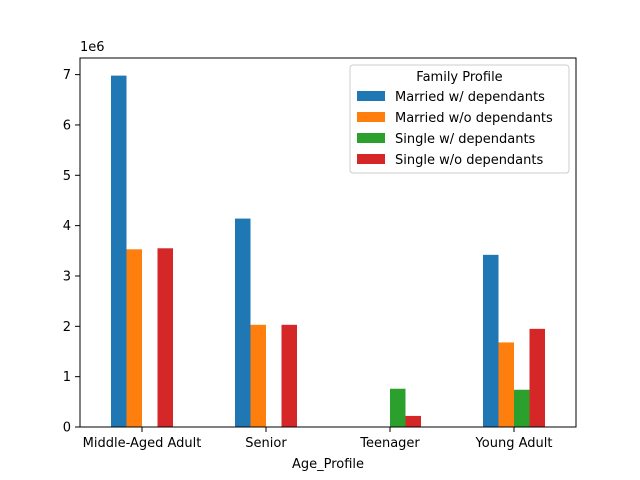 The width and height of the screenshot is (640, 480). Describe the element at coordinates (465, 139) in the screenshot. I see `legend-entry-3: Single w/ dependants` at that location.